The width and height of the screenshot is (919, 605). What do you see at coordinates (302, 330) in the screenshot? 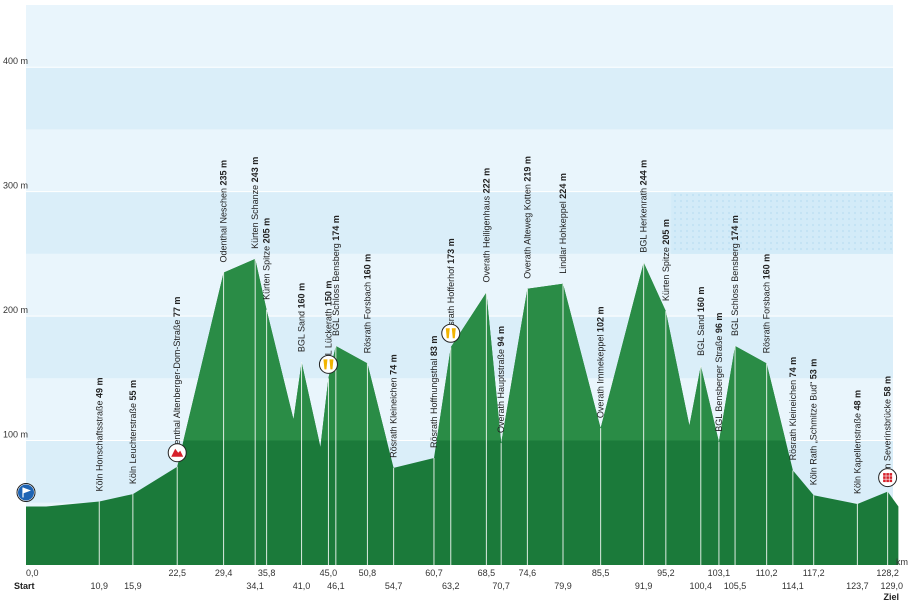
I see `point-name: BGL Sand` at bounding box center [302, 330].